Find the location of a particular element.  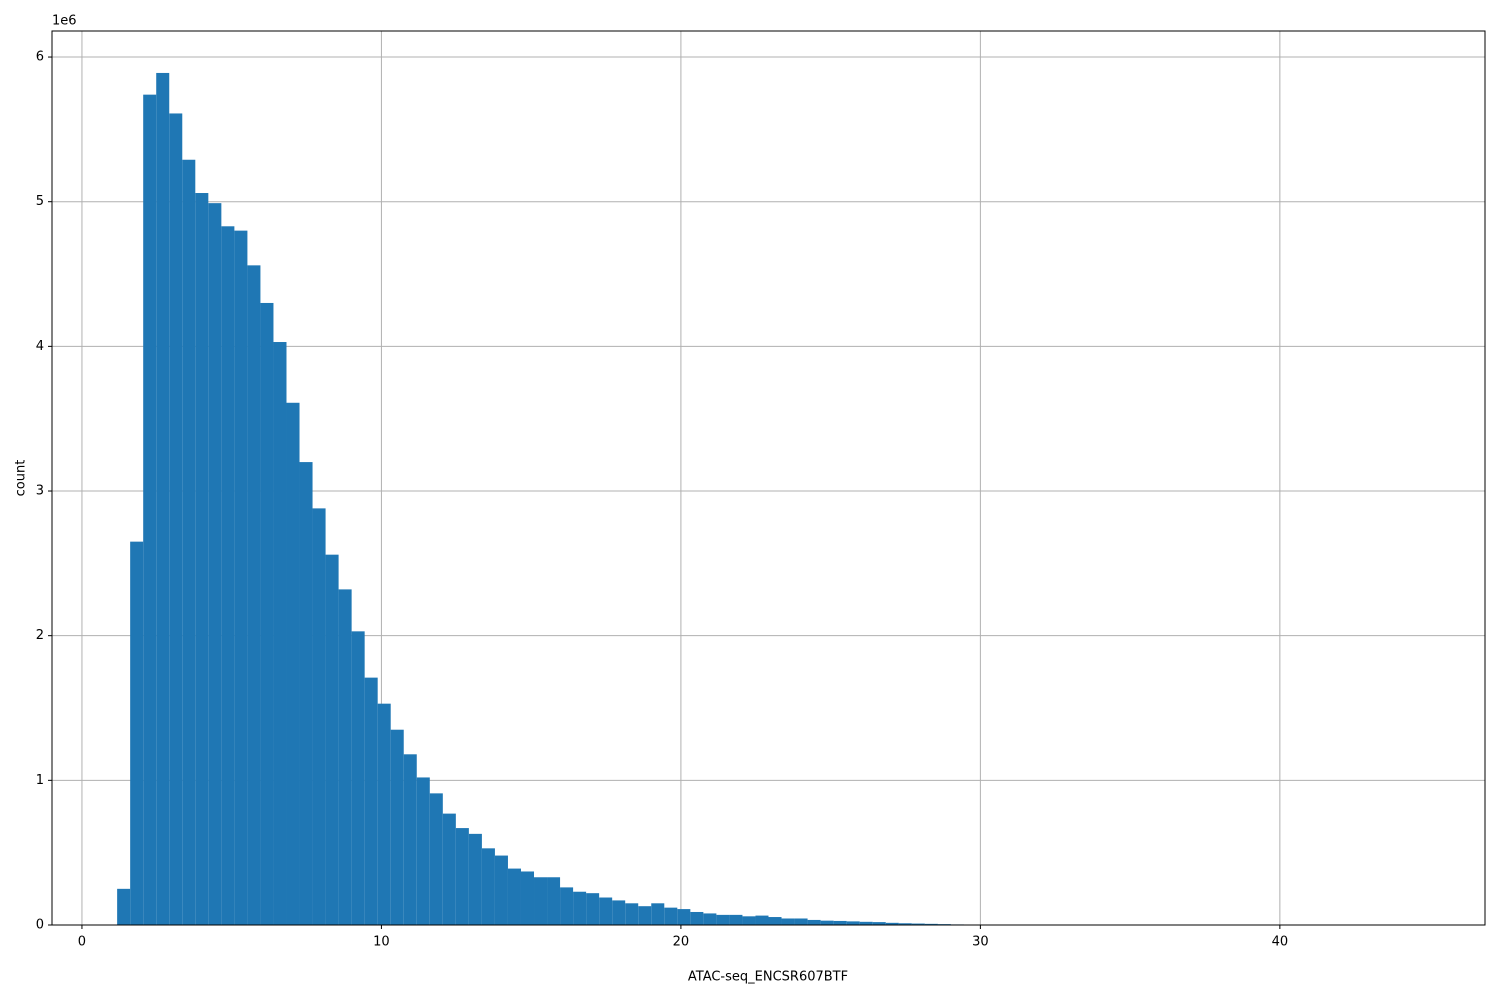

y-tick-label: 2 is located at coordinates (40, 635).